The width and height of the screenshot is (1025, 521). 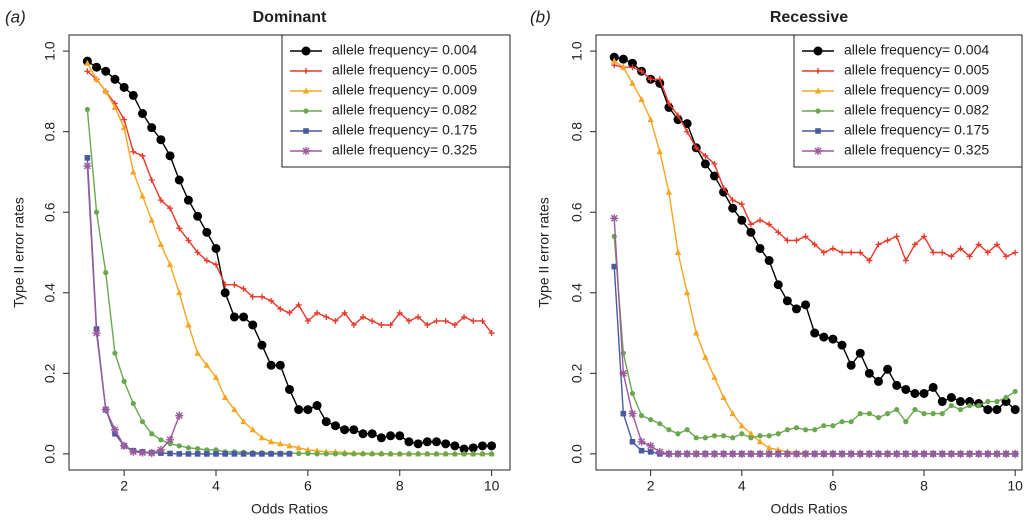 I want to click on legend-label: allele frequency= 0.175, so click(x=916, y=130).